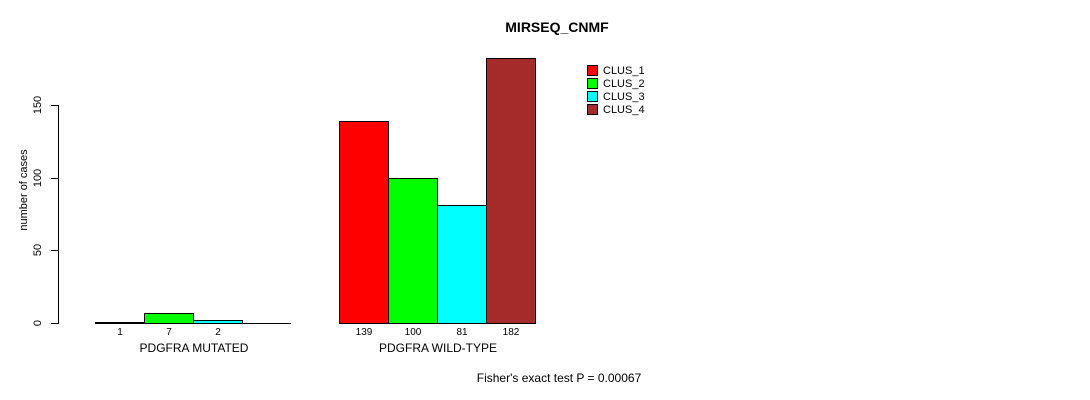 This screenshot has height=400, width=1090. I want to click on y-axis-tick-label: 100, so click(38, 178).